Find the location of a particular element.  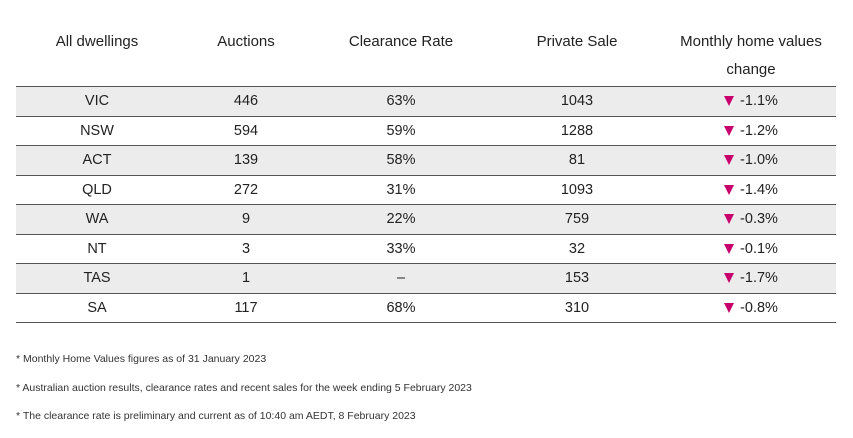

auctions-cell: 1 is located at coordinates (246, 278).